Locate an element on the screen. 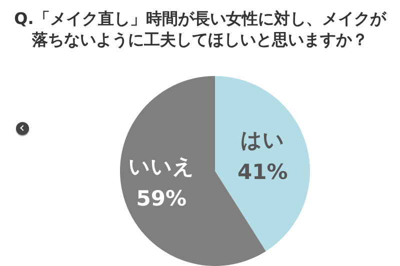 The height and width of the screenshot is (266, 400). chart-title: Q.「メイク直し」時間が長い女性に対し、メイクが落ちないように工夫してほしいと思いますか？ is located at coordinates (200, 29).